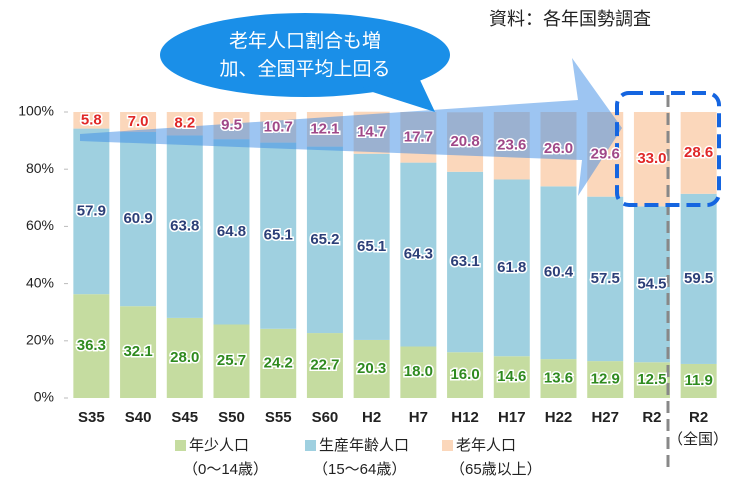 This screenshot has width=734, height=479. Describe the element at coordinates (512, 417) in the screenshot. I see `x-tick-label: H17` at that location.